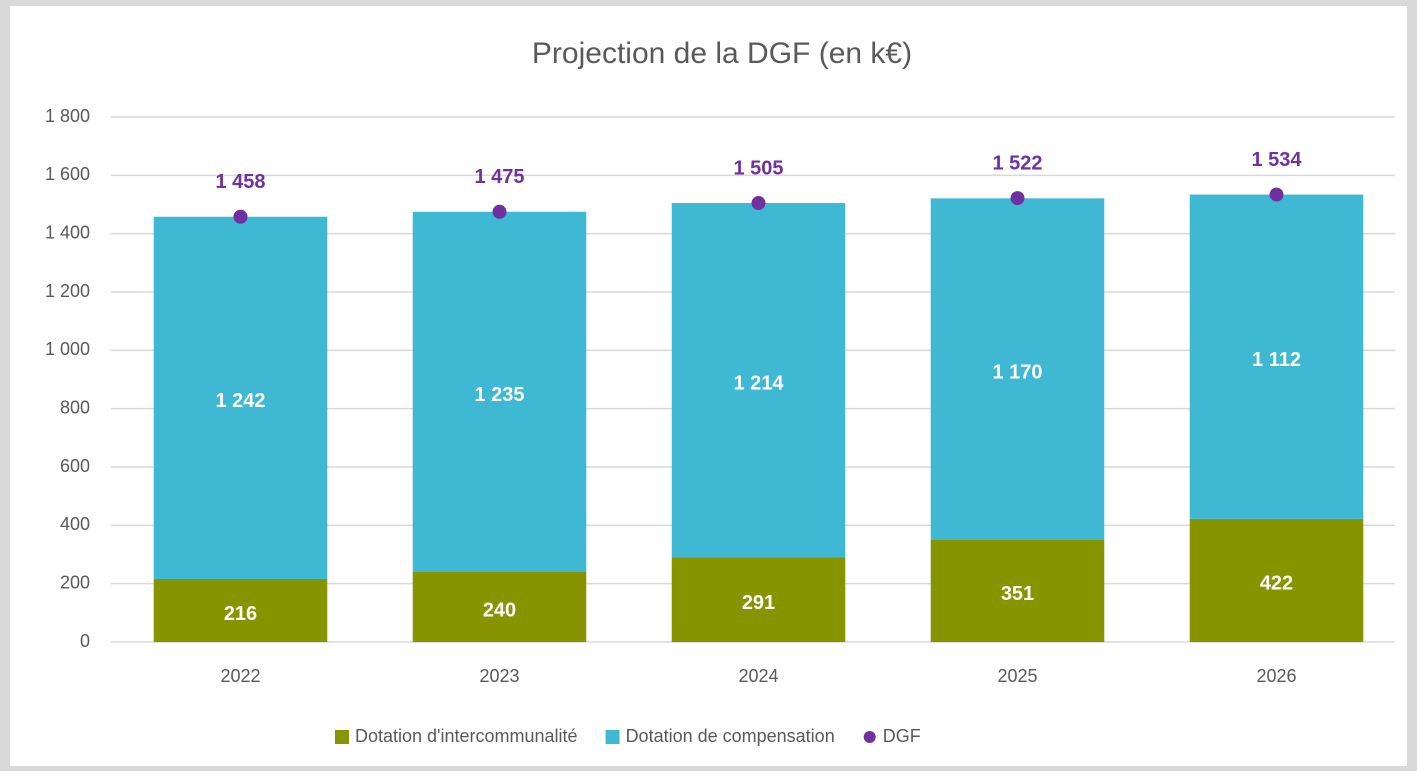 The width and height of the screenshot is (1417, 771). I want to click on chart-title: Projection de la DGF (en k€), so click(722, 53).